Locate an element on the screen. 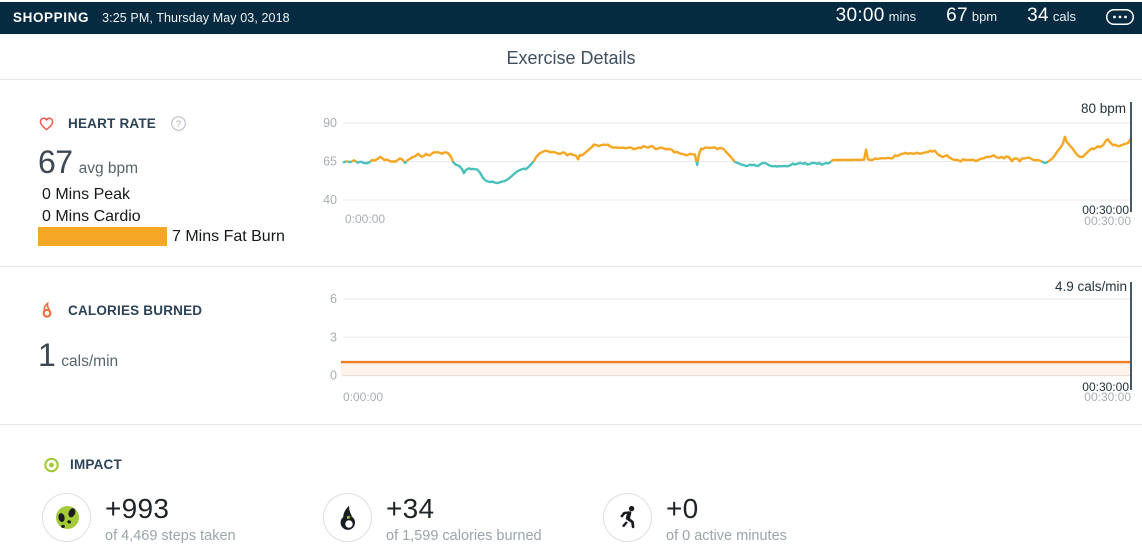 This screenshot has height=559, width=1142. cal-chart-cursor-time-label: 00:30:00 is located at coordinates (1105, 386).